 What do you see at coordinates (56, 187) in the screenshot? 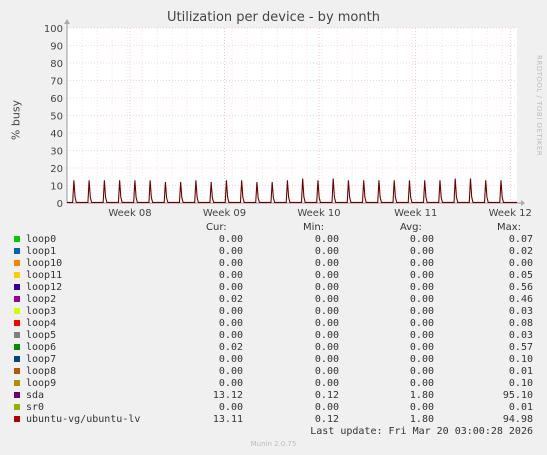
I see `y-tick-label: 10` at bounding box center [56, 187].